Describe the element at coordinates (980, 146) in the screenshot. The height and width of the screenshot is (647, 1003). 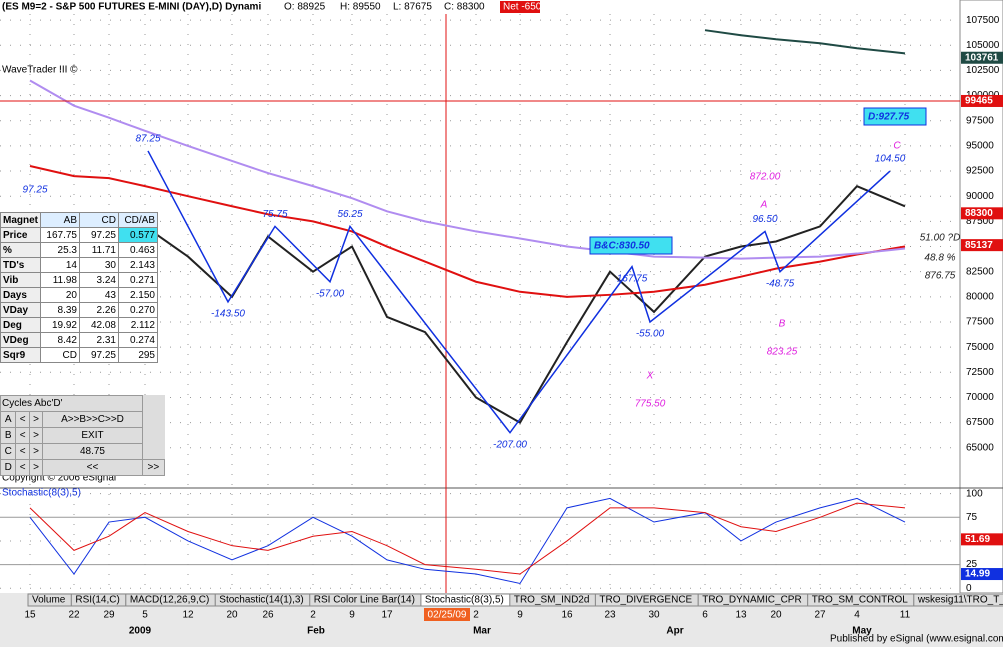
I see `y-tick-label: 95000` at that location.